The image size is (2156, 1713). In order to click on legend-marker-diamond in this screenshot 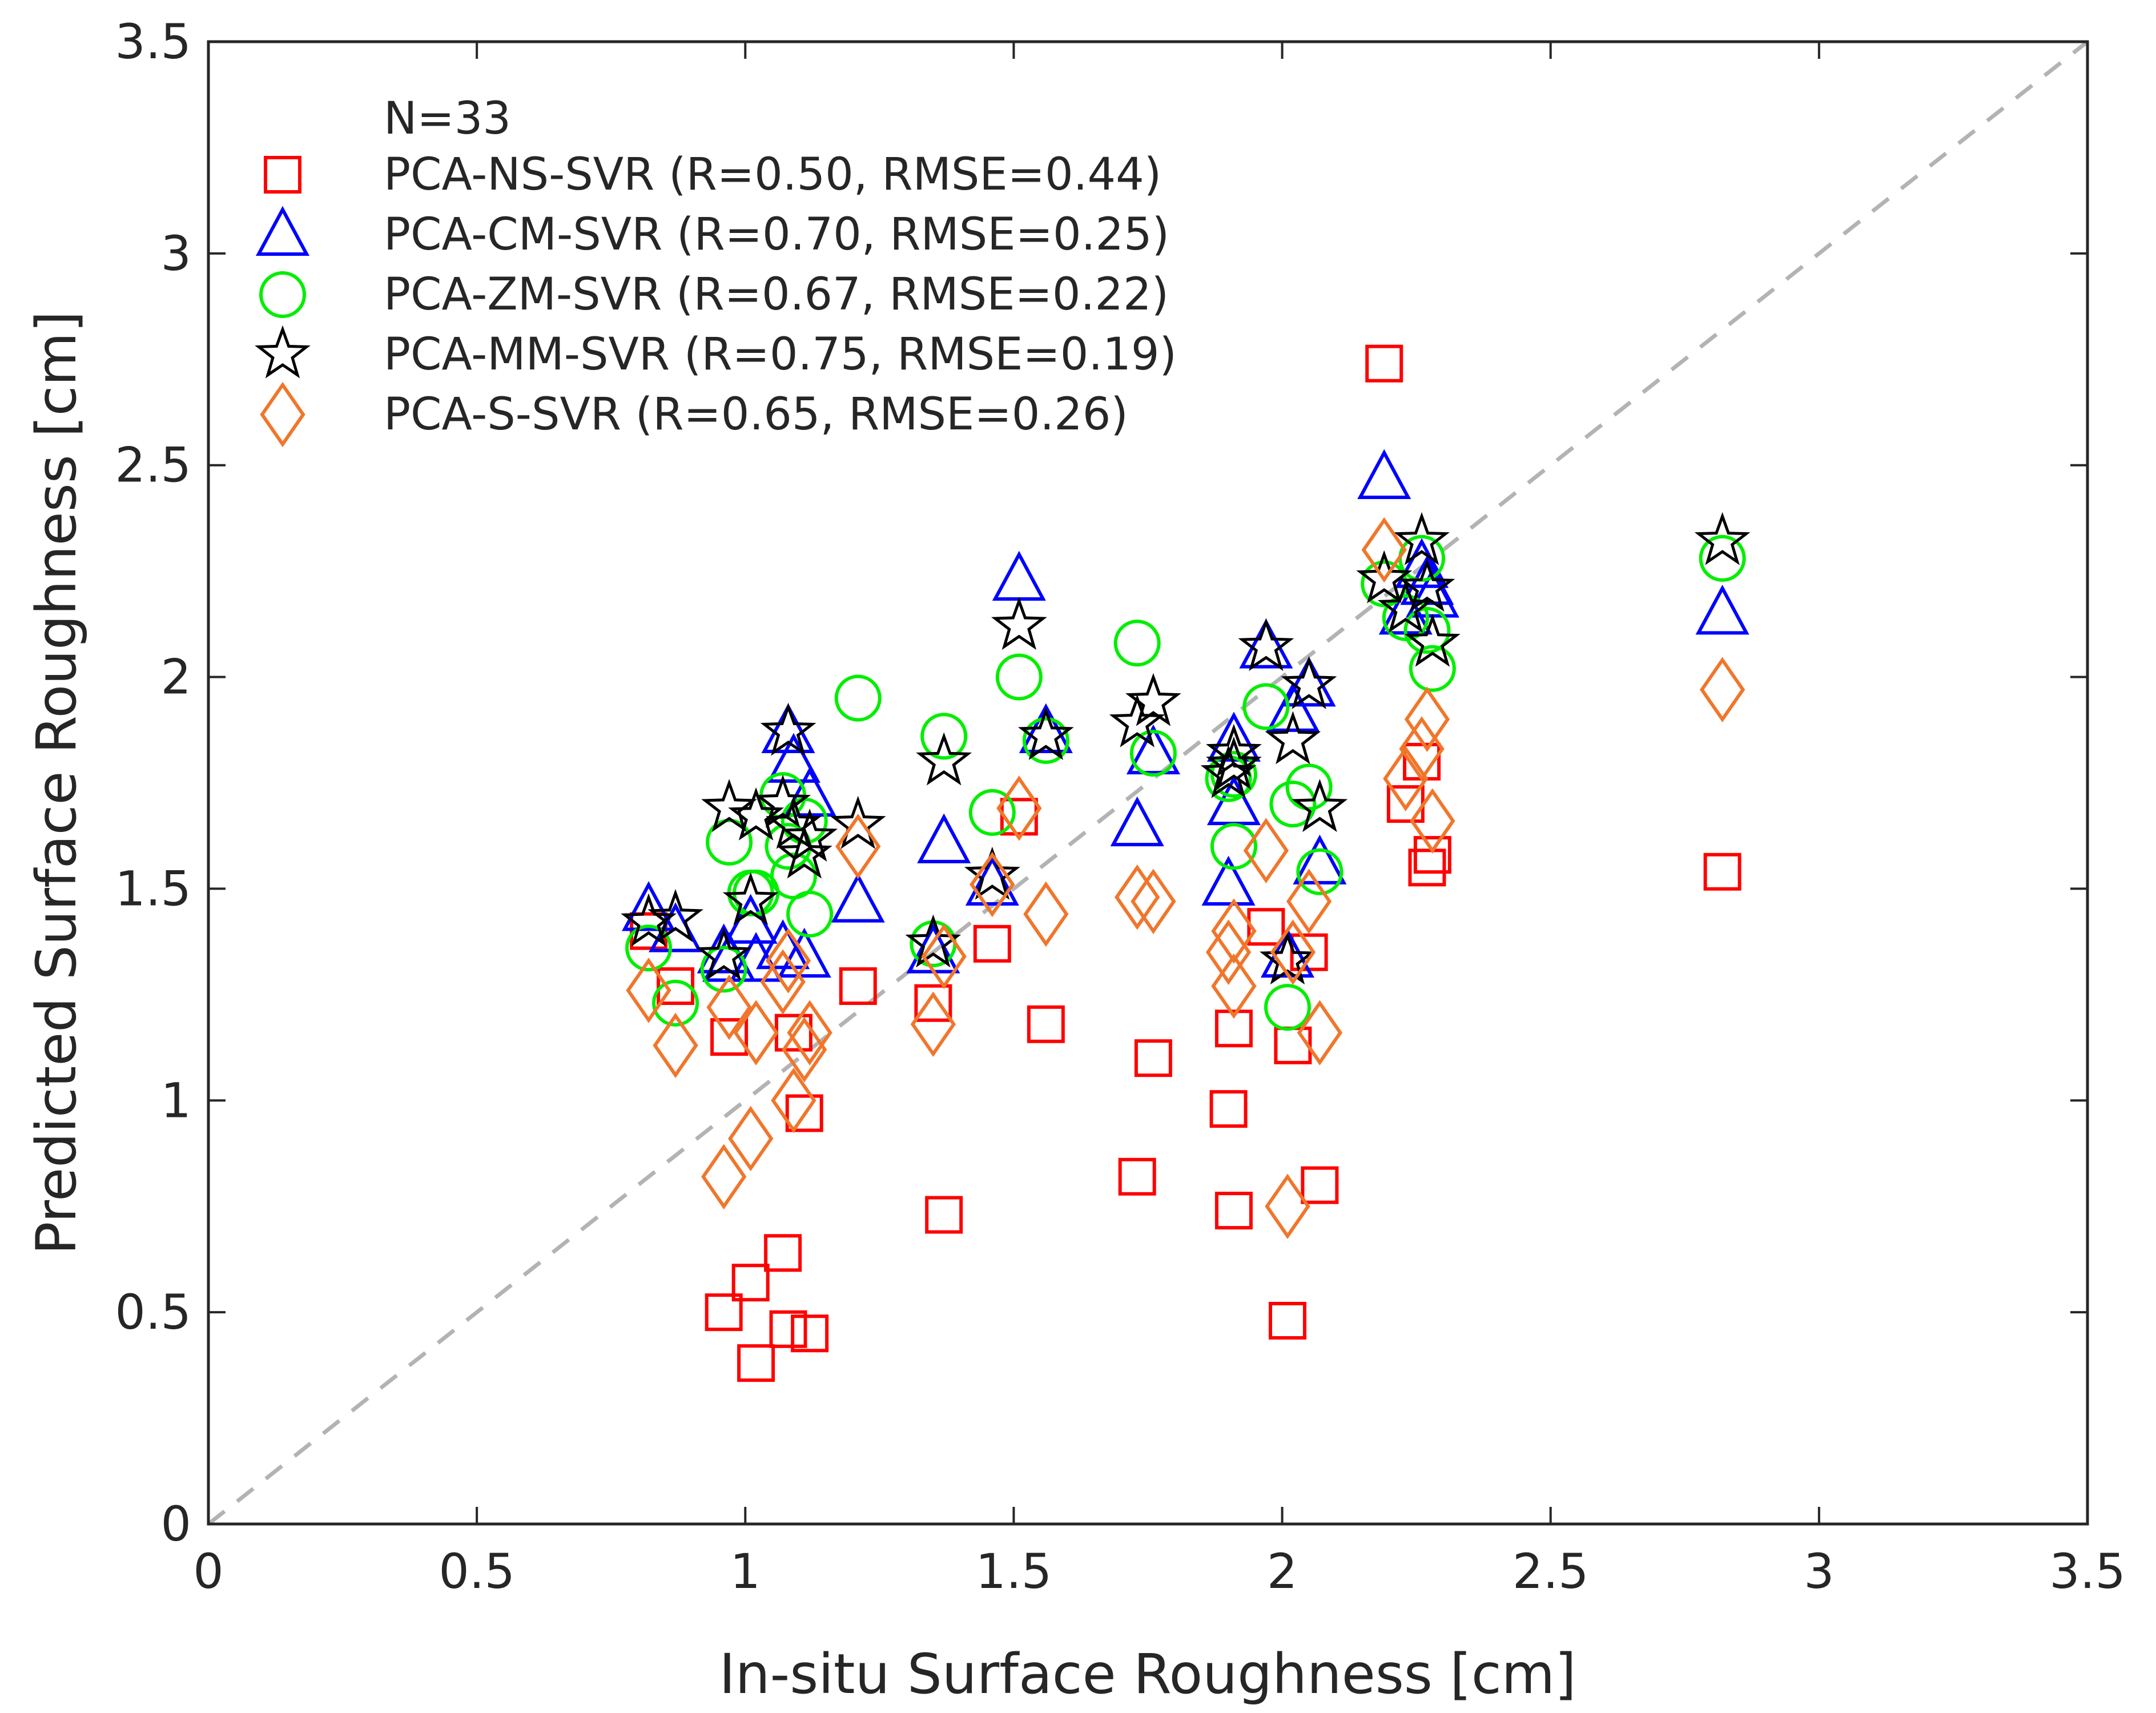, I will do `click(282, 414)`.